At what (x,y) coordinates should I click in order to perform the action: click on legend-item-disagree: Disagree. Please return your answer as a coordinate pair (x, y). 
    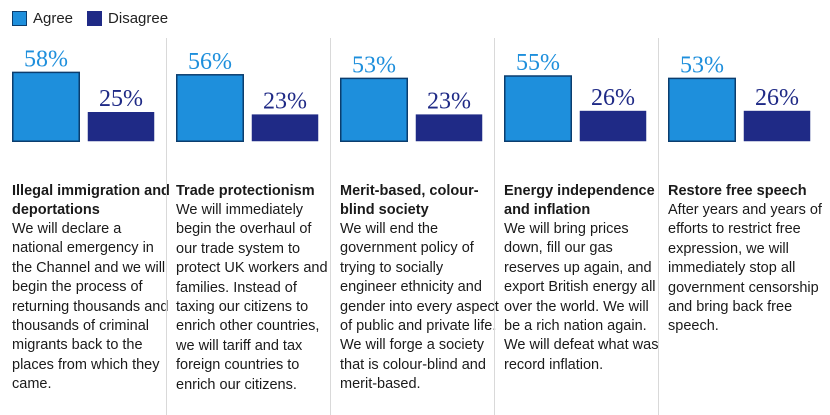
    Looking at the image, I should click on (127, 18).